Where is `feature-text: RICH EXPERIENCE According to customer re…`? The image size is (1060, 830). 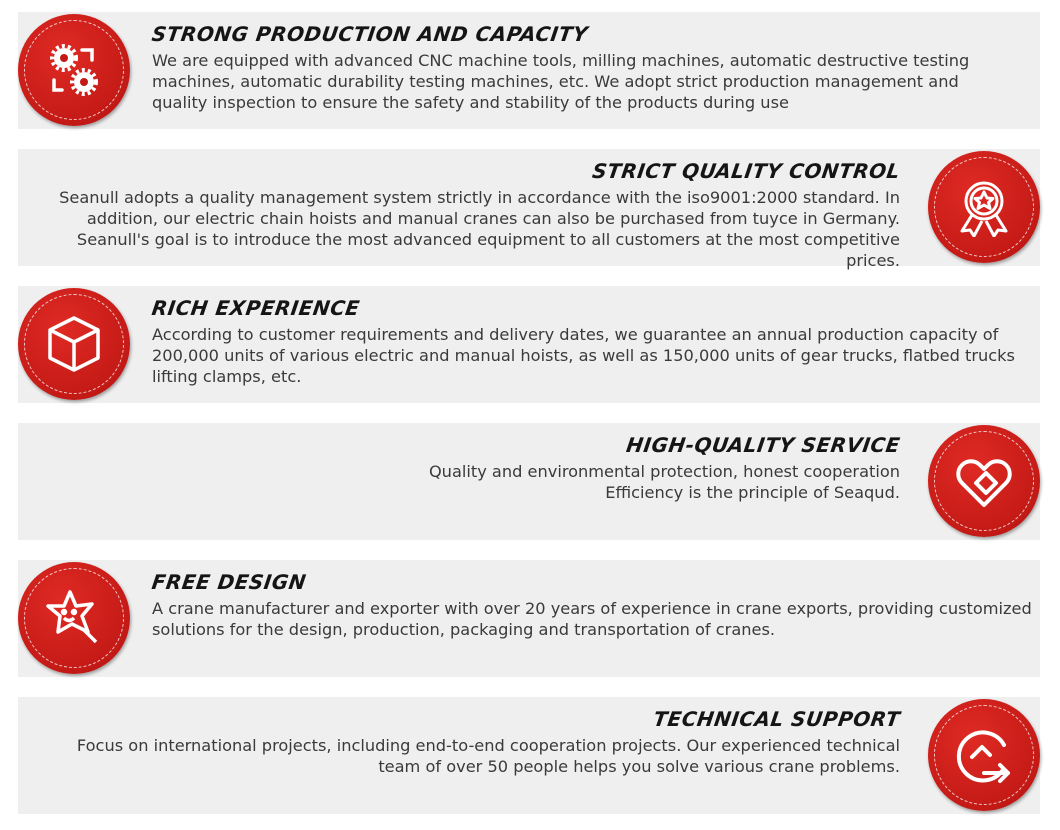 feature-text: RICH EXPERIENCE According to customer re… is located at coordinates (591, 341).